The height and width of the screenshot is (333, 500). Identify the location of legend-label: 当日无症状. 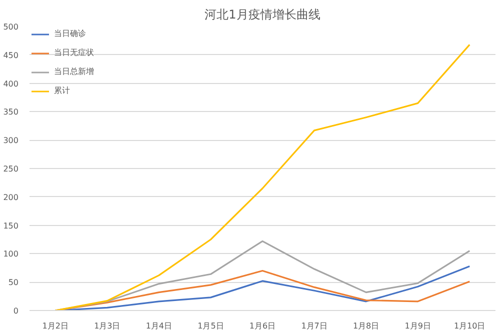
(74, 52).